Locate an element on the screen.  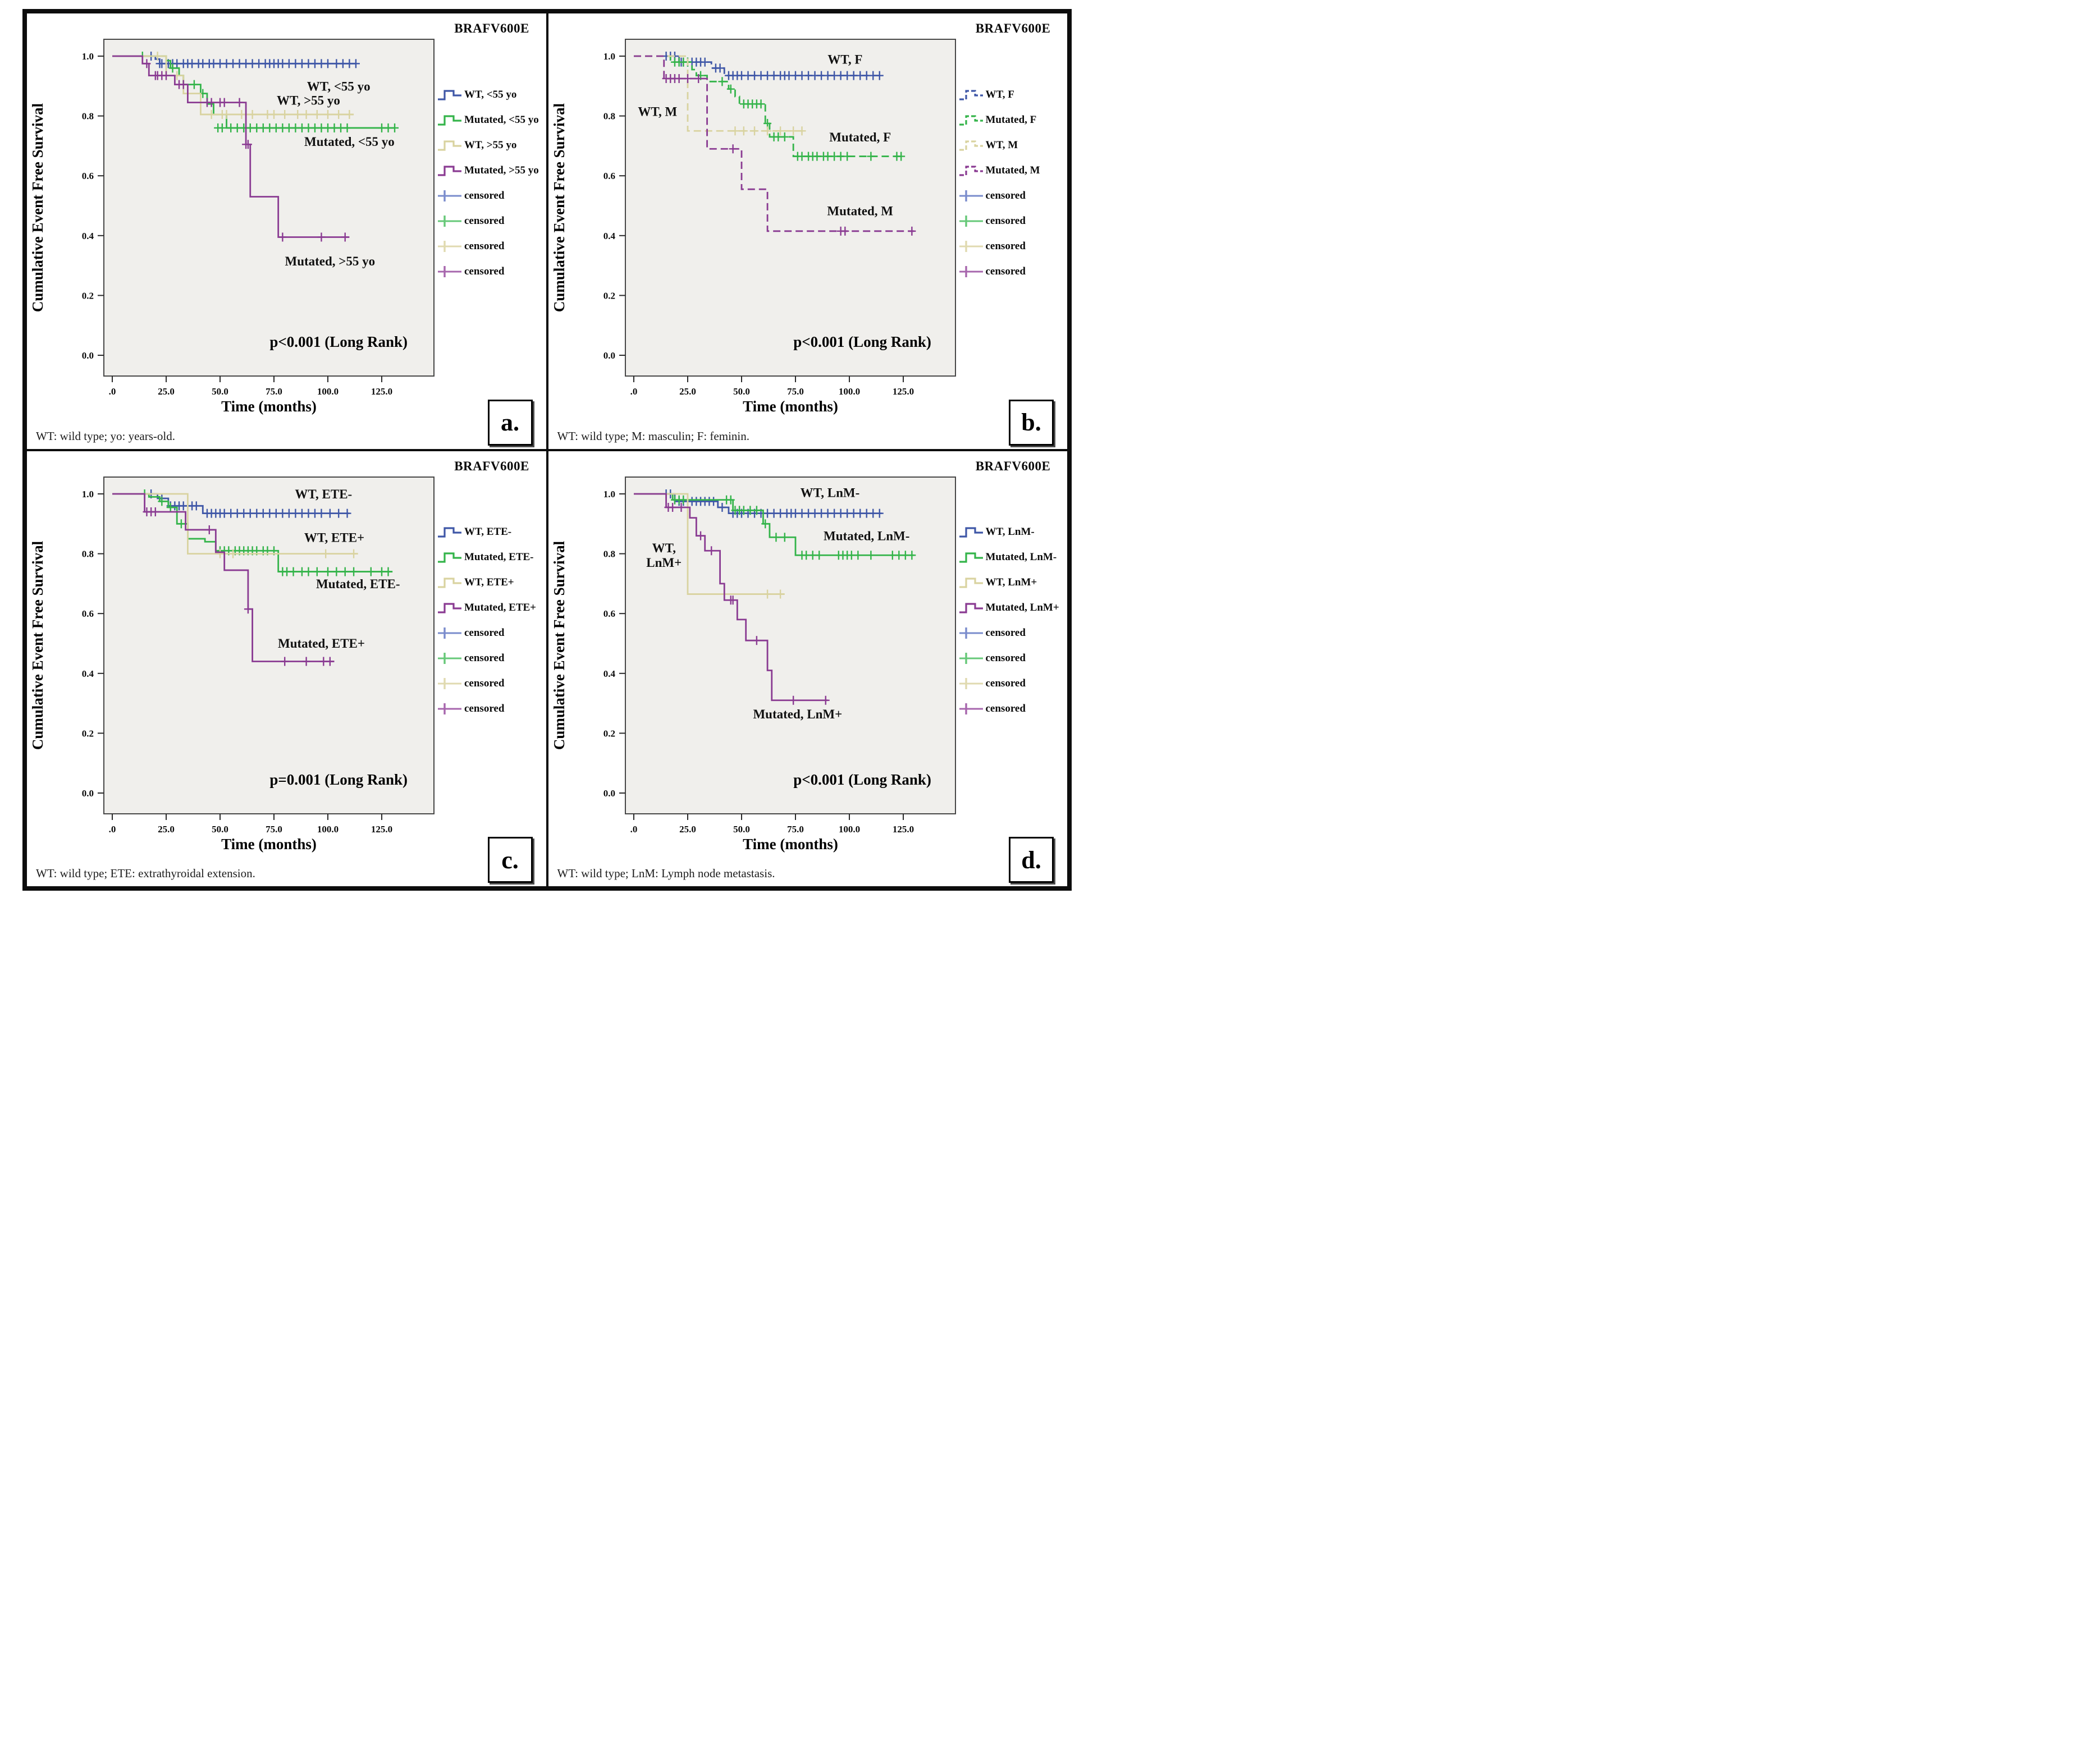
y-tick-label: 0.2 is located at coordinates (609, 295).